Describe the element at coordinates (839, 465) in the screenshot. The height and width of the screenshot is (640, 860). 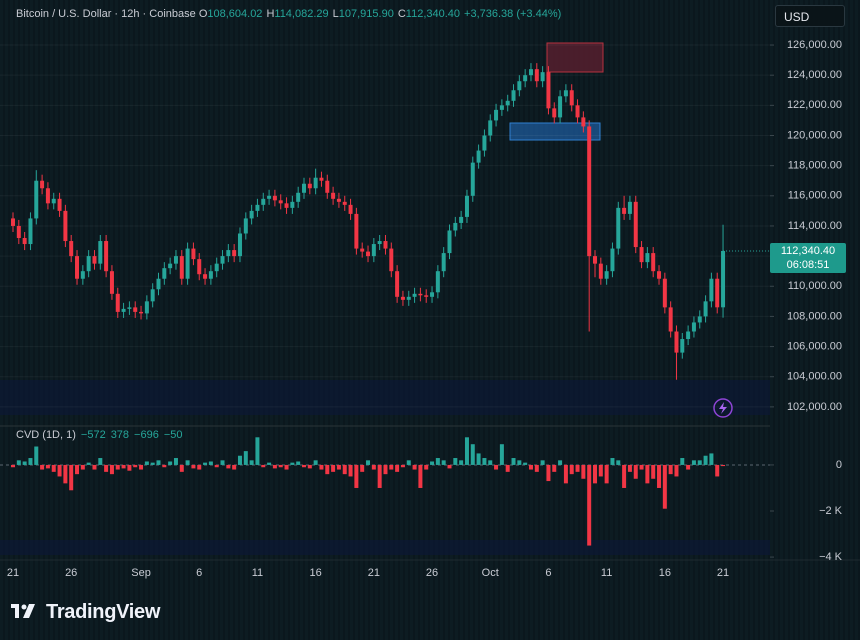
I see `y-tick-label: 0` at that location.